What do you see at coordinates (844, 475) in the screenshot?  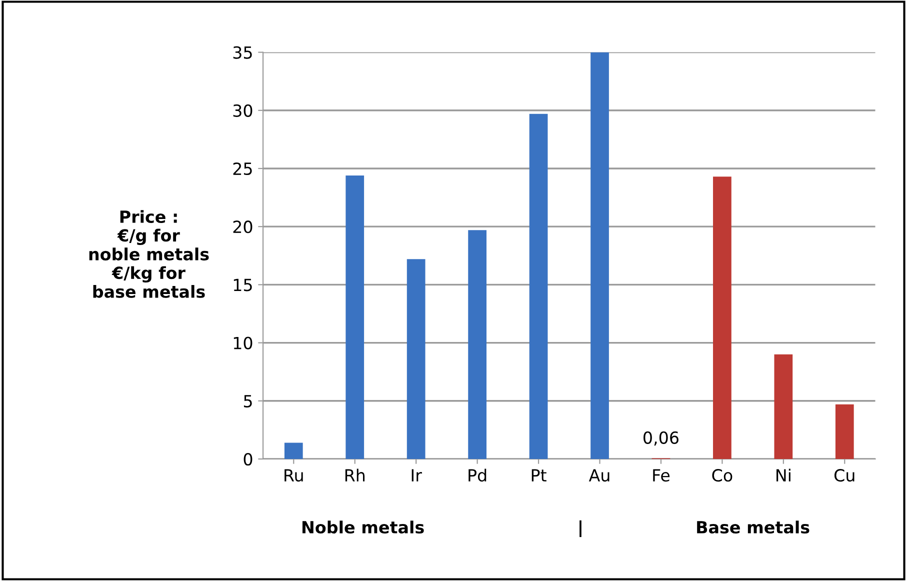 I see `x-tick-label: Cu` at bounding box center [844, 475].